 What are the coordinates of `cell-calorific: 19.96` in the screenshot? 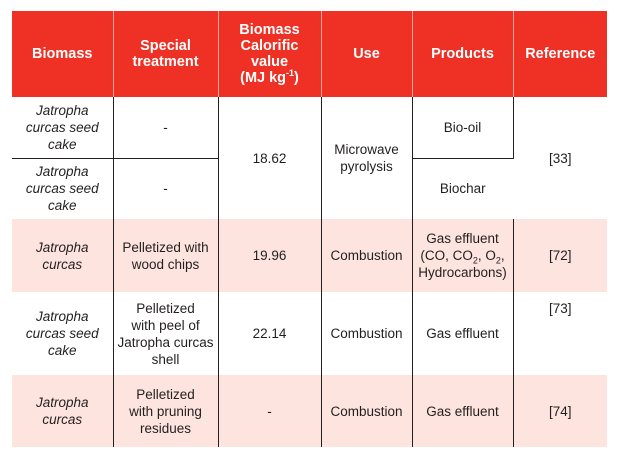 It's located at (270, 255).